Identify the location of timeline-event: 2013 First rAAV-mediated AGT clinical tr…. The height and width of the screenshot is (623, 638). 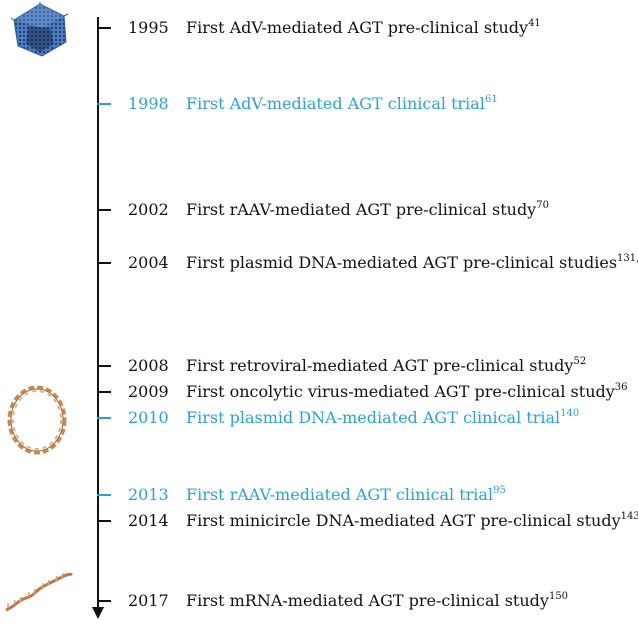
(367, 495).